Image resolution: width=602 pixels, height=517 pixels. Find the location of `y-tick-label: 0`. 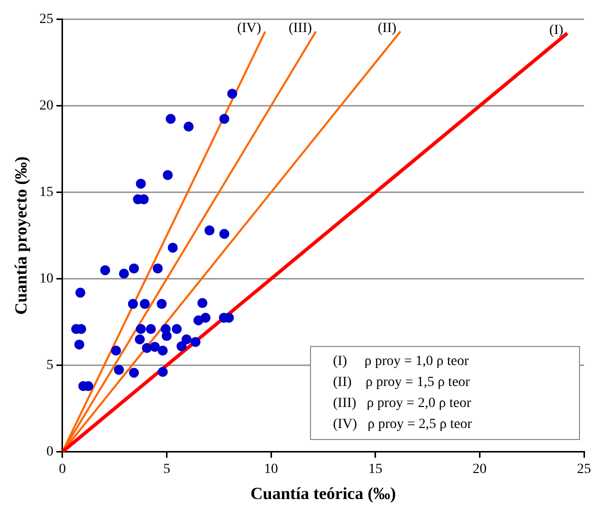

y-tick-label: 0 is located at coordinates (50, 452).